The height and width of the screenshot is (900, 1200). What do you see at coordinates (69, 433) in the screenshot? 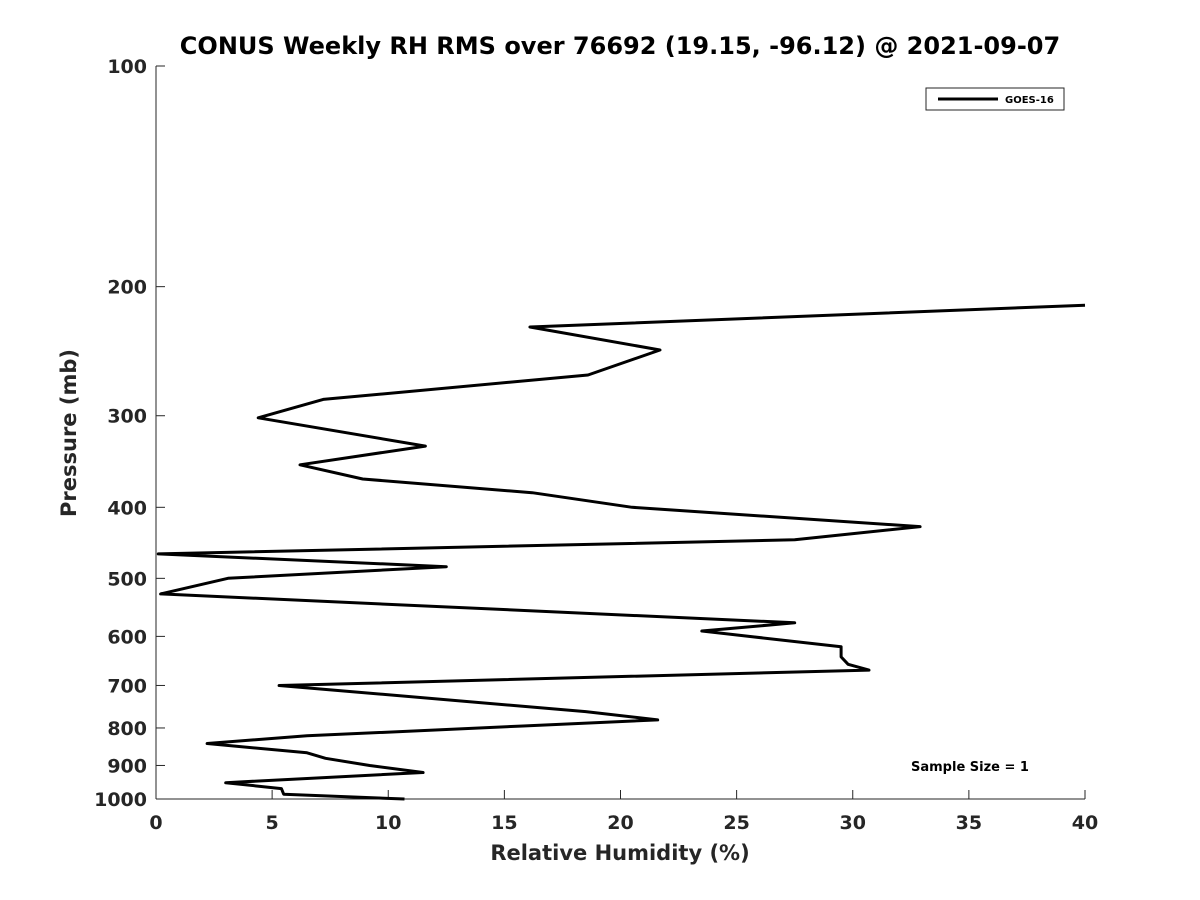
I see `y-axis-label: Pressure (mb)` at bounding box center [69, 433].